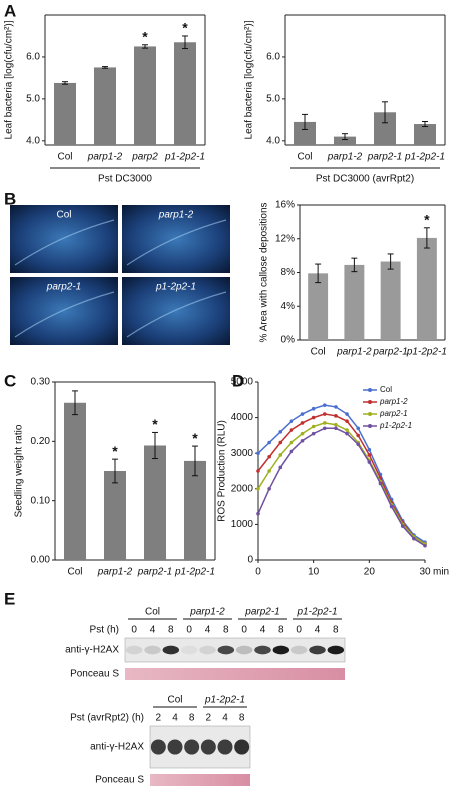 The image size is (452, 800). Describe the element at coordinates (273, 140) in the screenshot. I see `y-tick-label: 4.0` at that location.